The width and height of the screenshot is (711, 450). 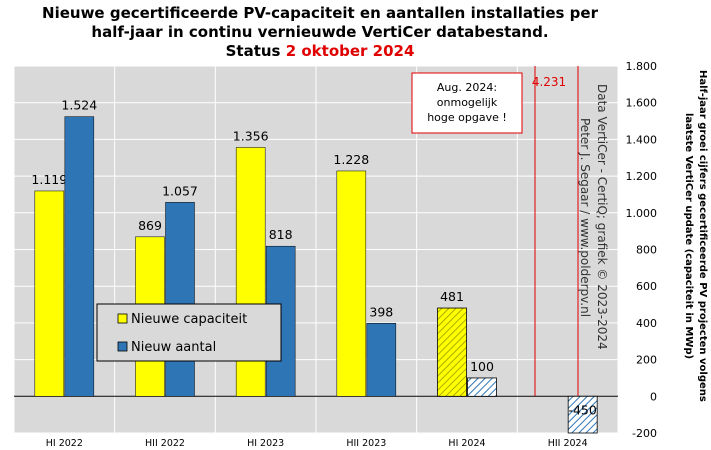 I want to click on legend-label-capacity: Nieuwe capaciteit, so click(x=189, y=319).